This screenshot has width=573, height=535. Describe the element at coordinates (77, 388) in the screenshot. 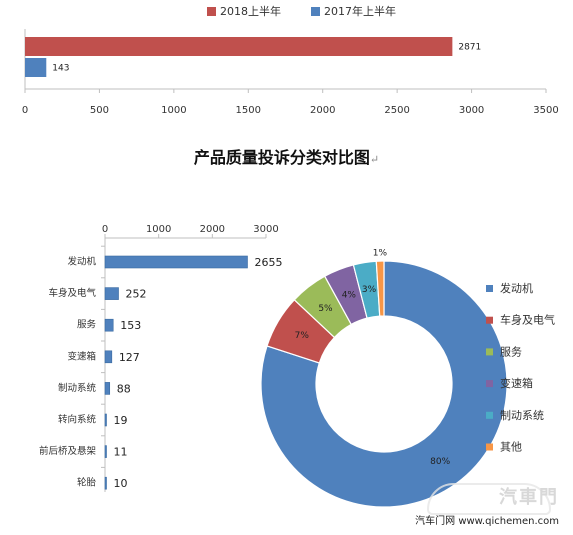

I see `category-label: 制动系统` at that location.